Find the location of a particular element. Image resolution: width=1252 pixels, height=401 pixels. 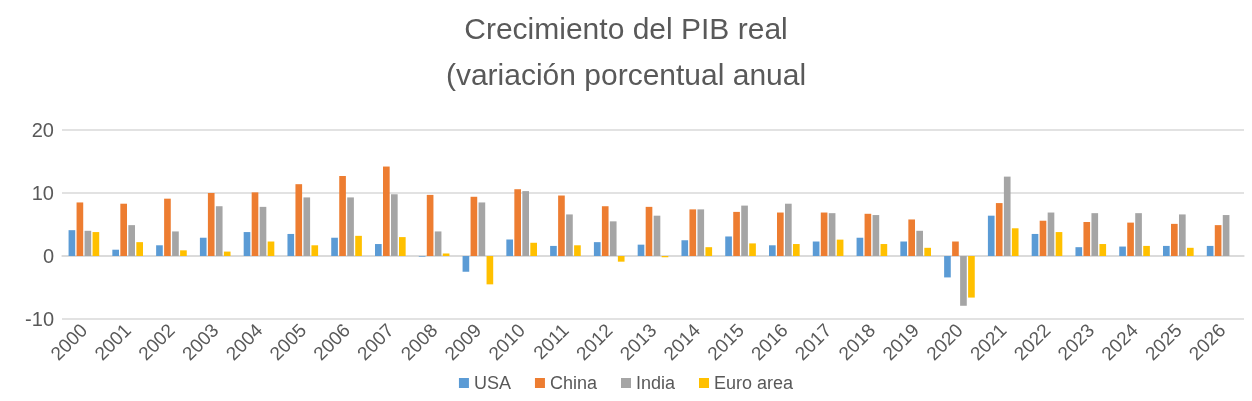

y-tick-label: 10 is located at coordinates (42, 193).